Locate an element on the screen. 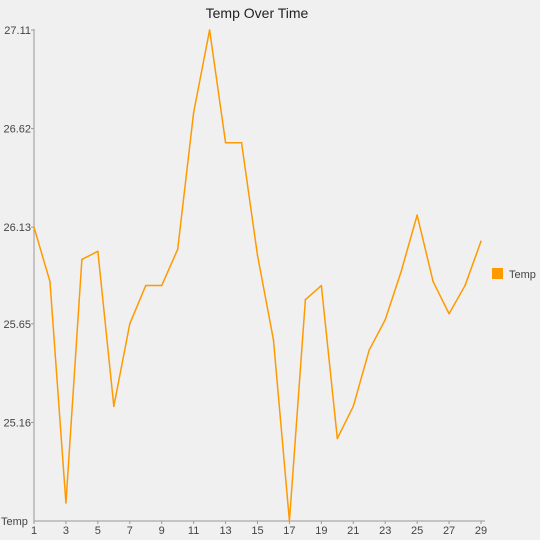 This screenshot has height=540, width=540. x-tick-label: 1 is located at coordinates (34, 531).